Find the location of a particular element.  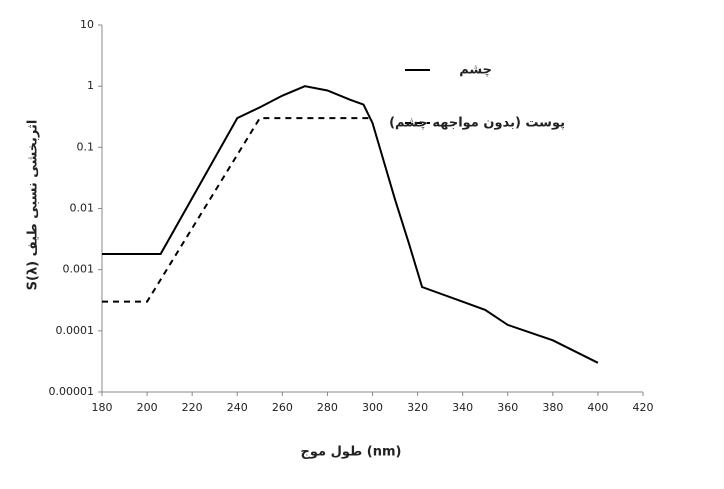

x-tick-label: 320 is located at coordinates (417, 407).